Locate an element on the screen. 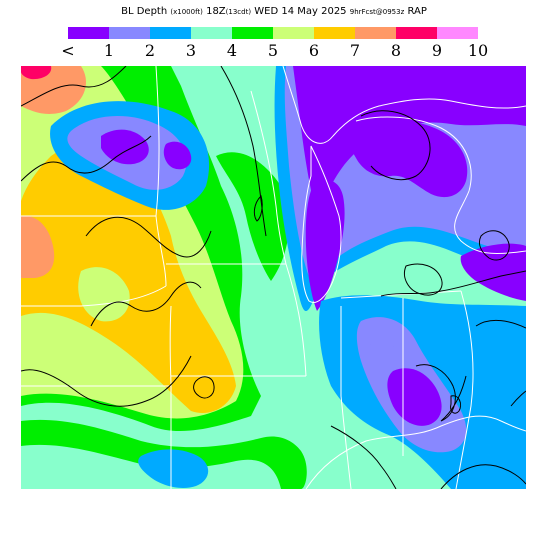 The width and height of the screenshot is (548, 548). tick-label-2: 2 is located at coordinates (150, 50).